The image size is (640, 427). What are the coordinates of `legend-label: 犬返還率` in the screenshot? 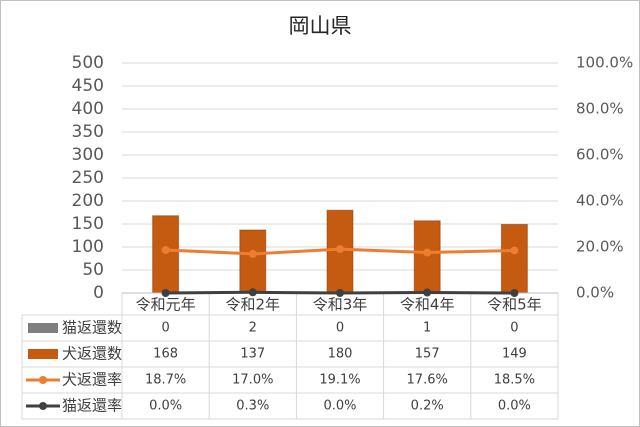 It's located at (92, 380).